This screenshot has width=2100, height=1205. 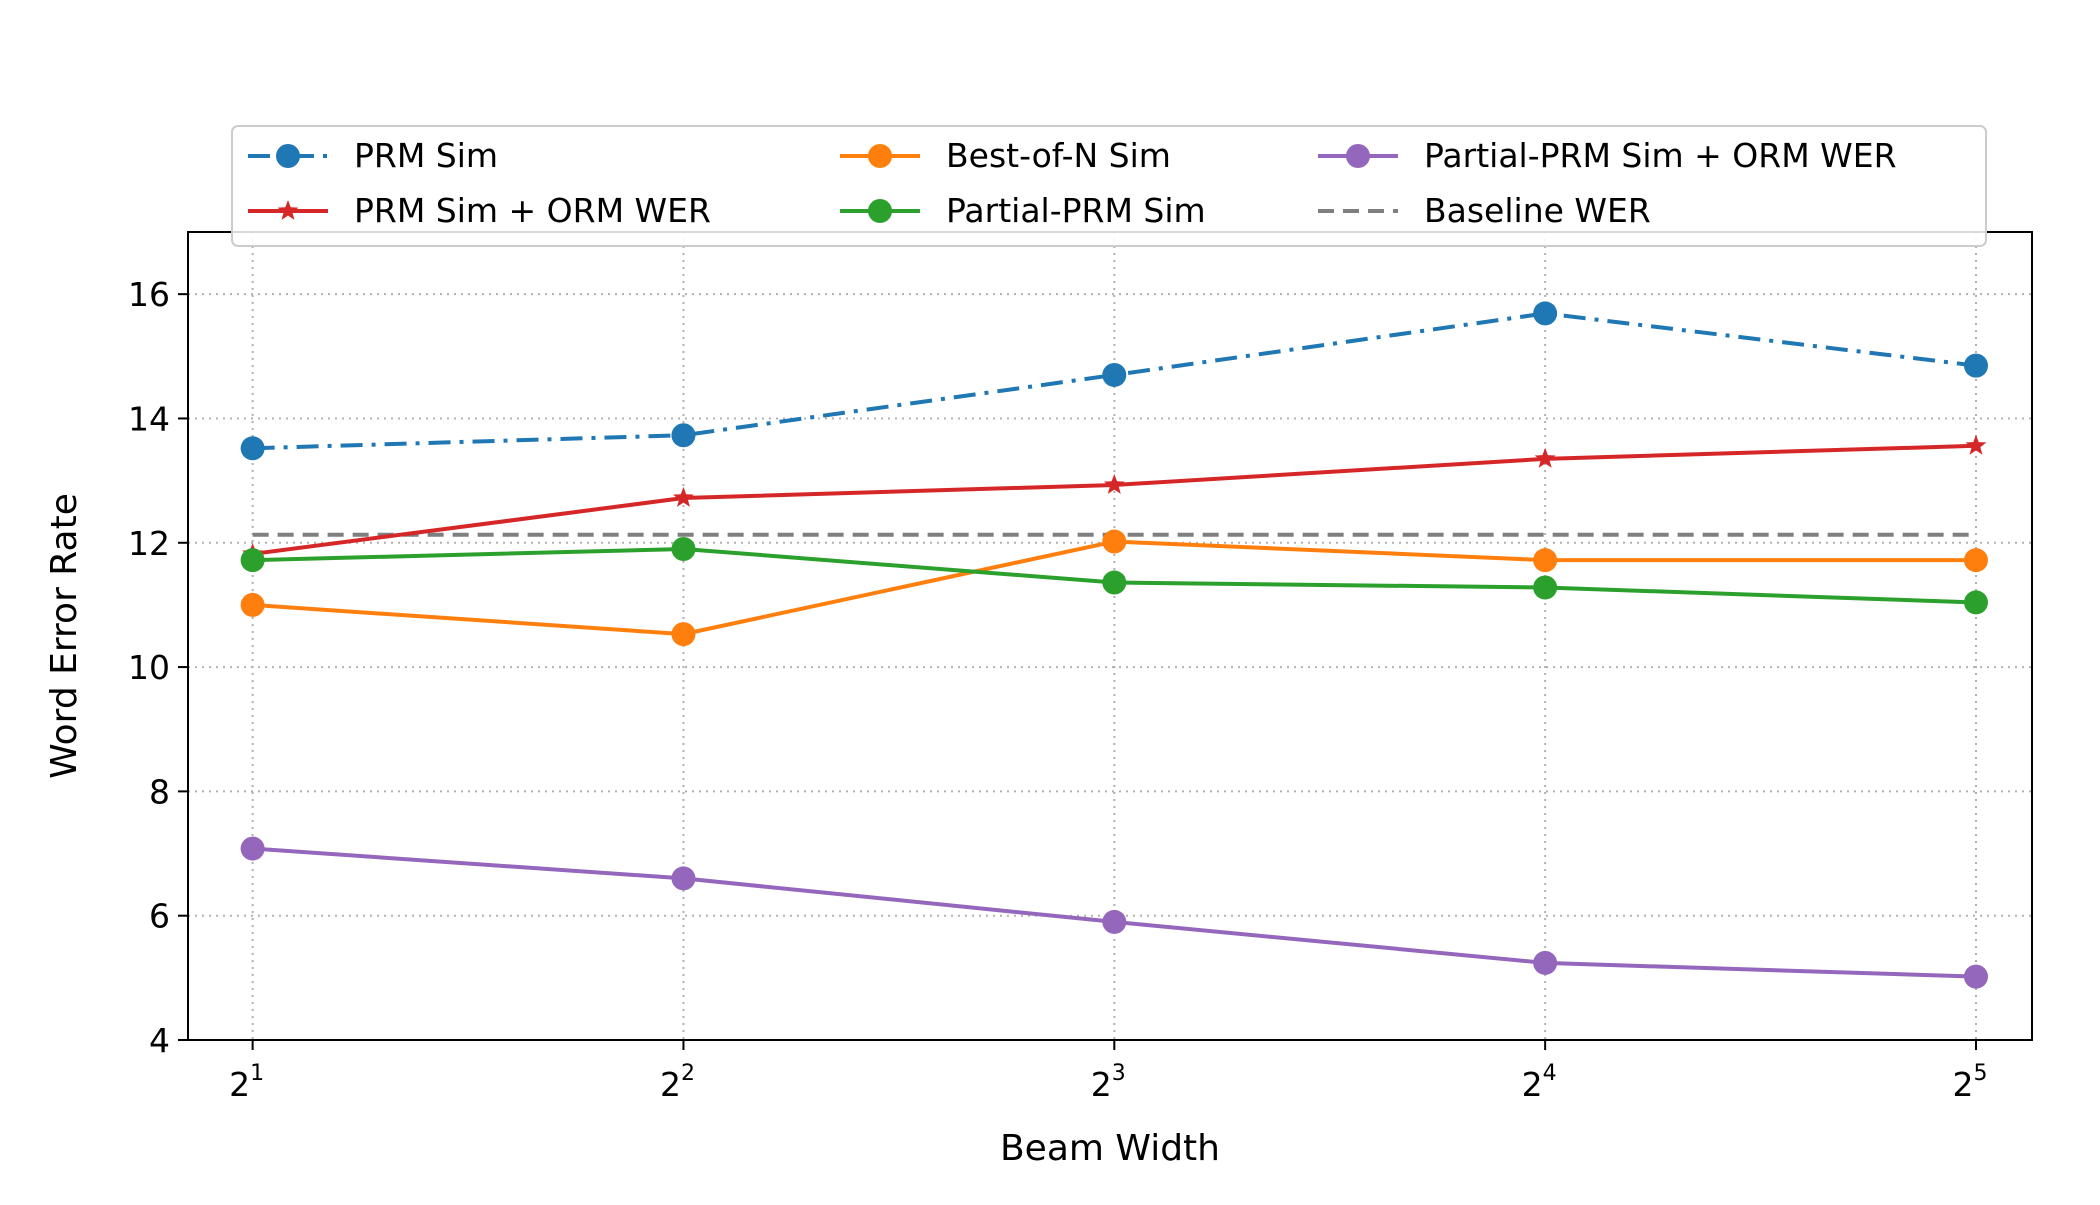 I want to click on legend-label: Partial-PRM Sim, so click(x=1076, y=210).